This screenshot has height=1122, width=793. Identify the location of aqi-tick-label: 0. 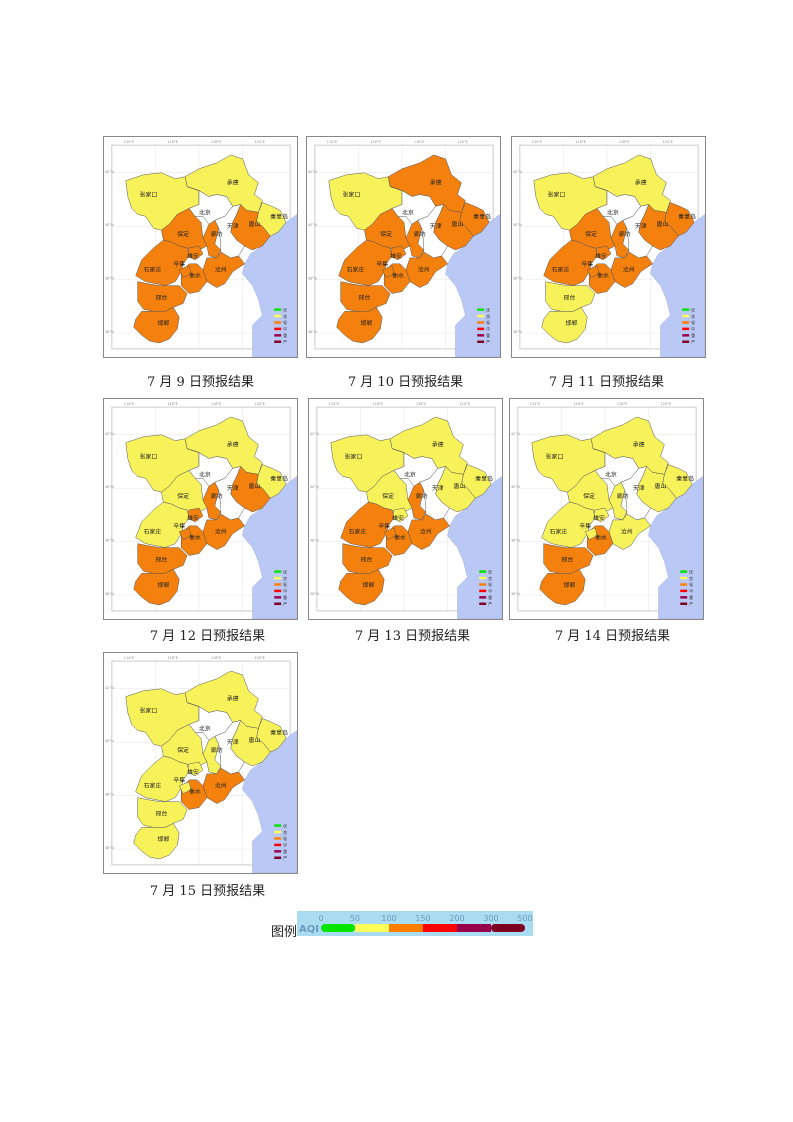
(320, 918).